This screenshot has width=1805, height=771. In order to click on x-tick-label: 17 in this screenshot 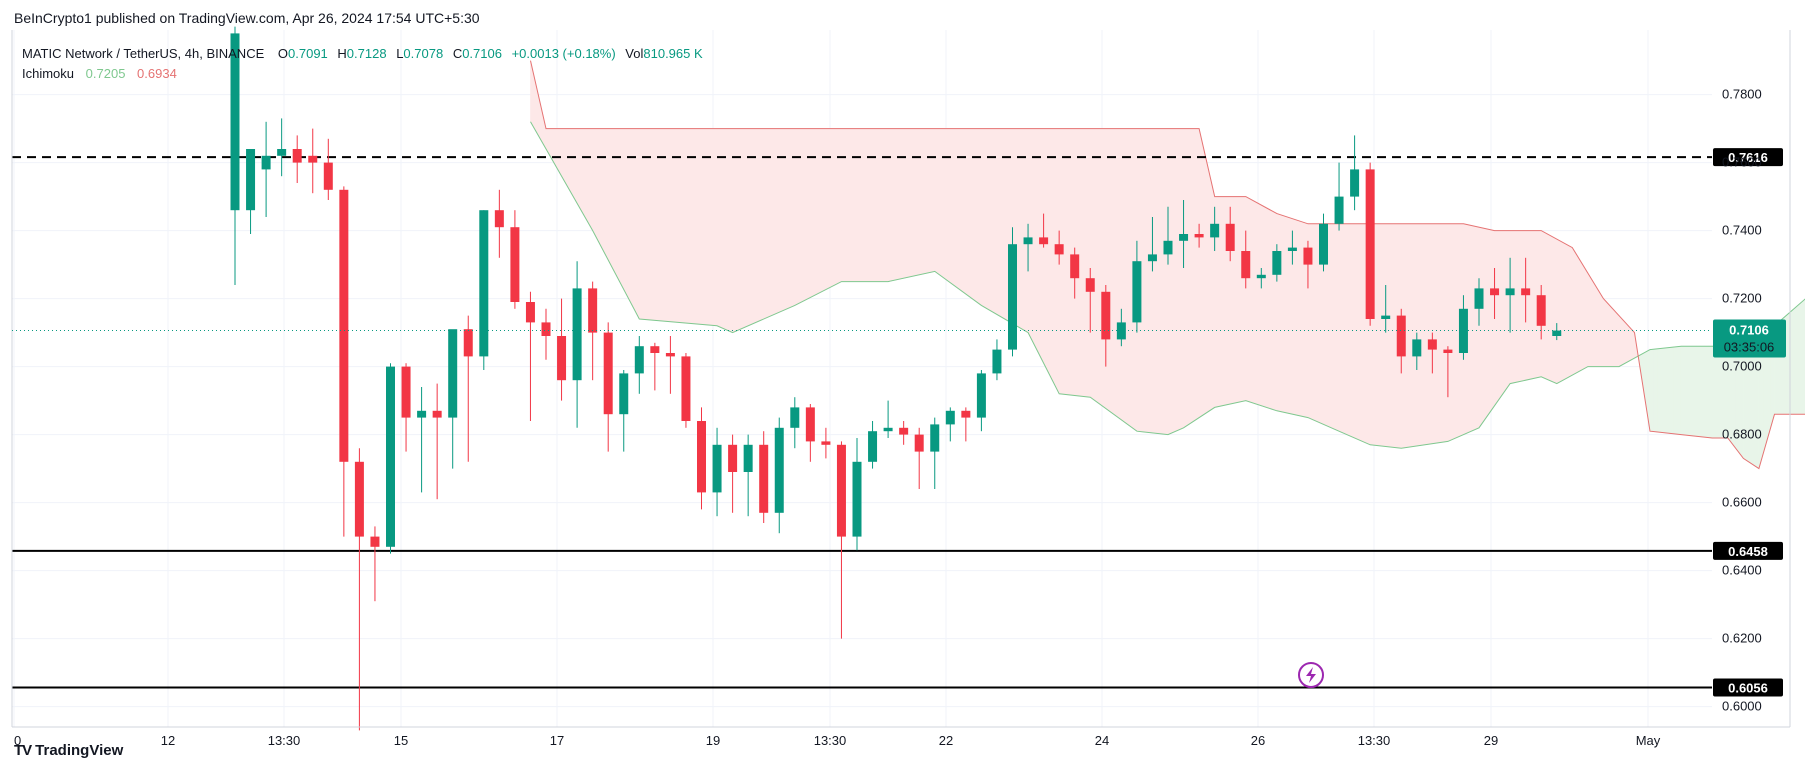, I will do `click(557, 740)`.